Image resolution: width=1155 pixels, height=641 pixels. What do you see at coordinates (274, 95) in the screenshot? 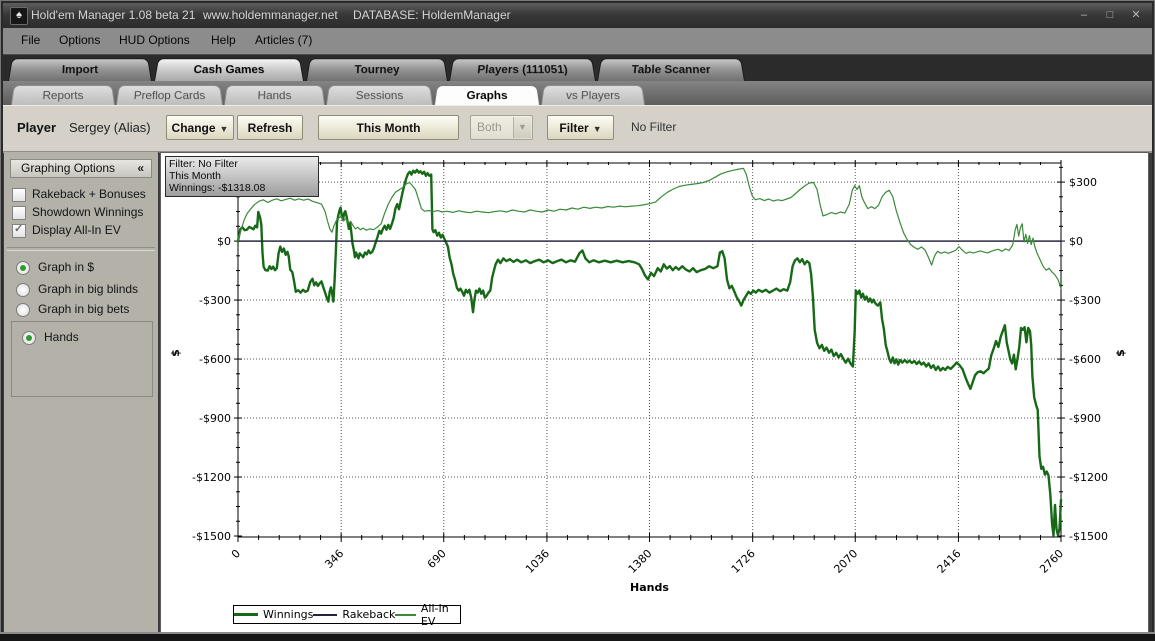
I see `subtab-hands: Hands` at bounding box center [274, 95].